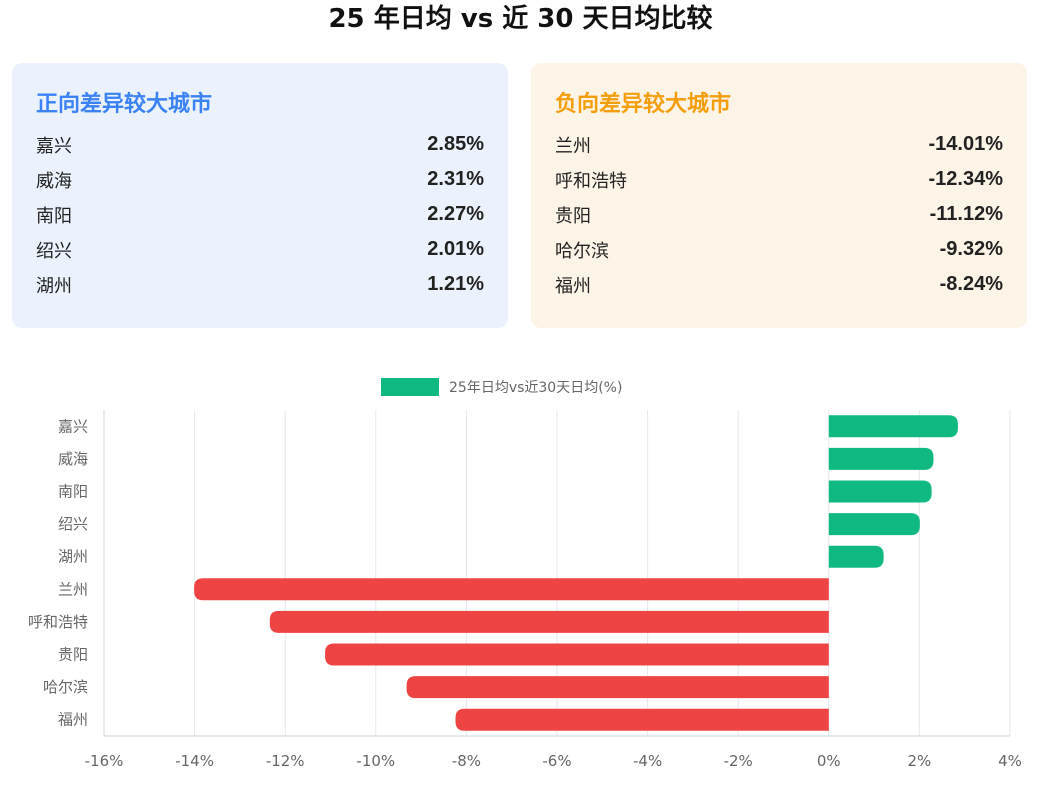 This screenshot has width=1041, height=797. What do you see at coordinates (582, 251) in the screenshot?
I see `city-name: 哈尔滨` at bounding box center [582, 251].